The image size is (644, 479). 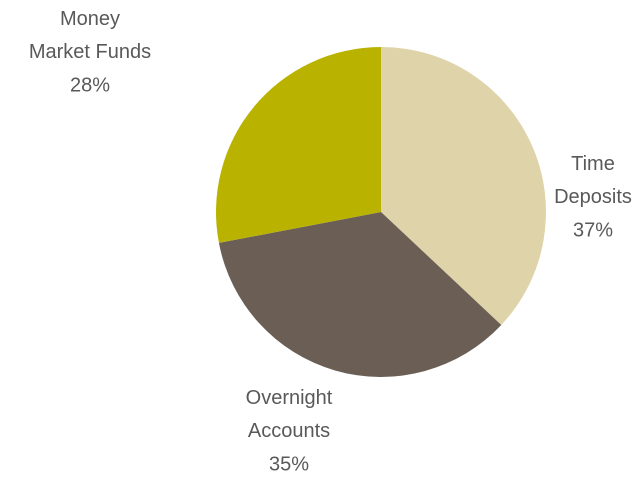 What do you see at coordinates (593, 230) in the screenshot?
I see `value-label: 37%` at bounding box center [593, 230].